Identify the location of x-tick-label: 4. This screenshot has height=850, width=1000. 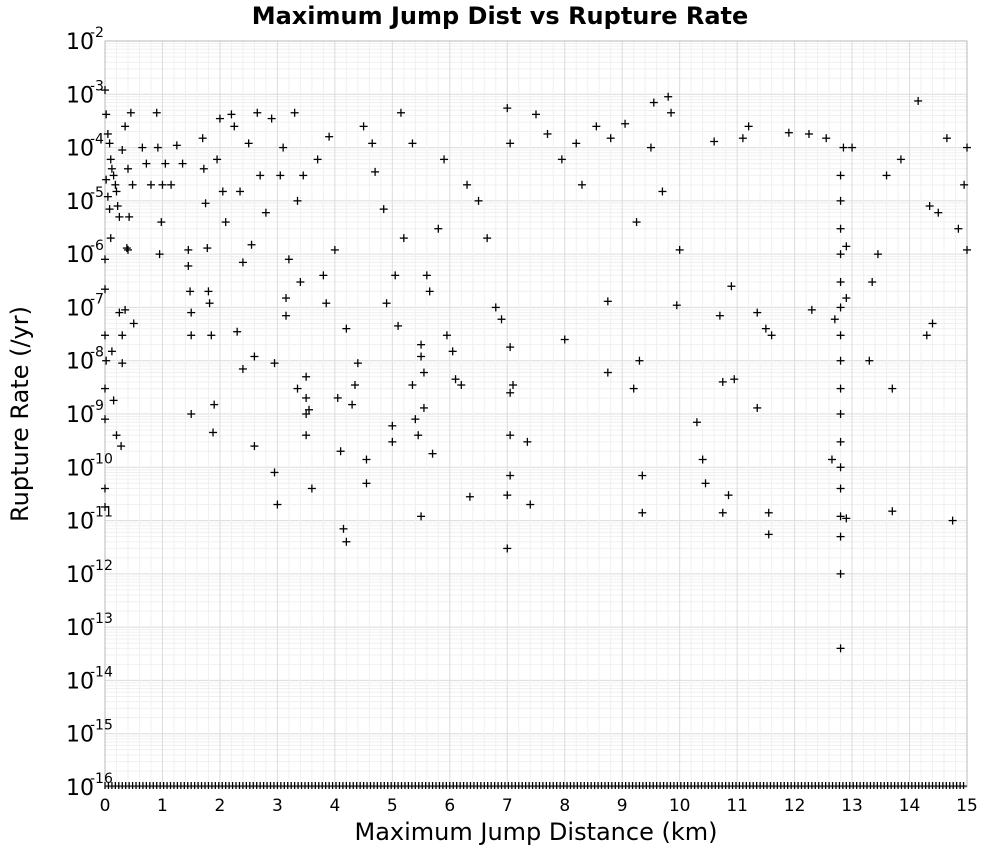
(334, 806).